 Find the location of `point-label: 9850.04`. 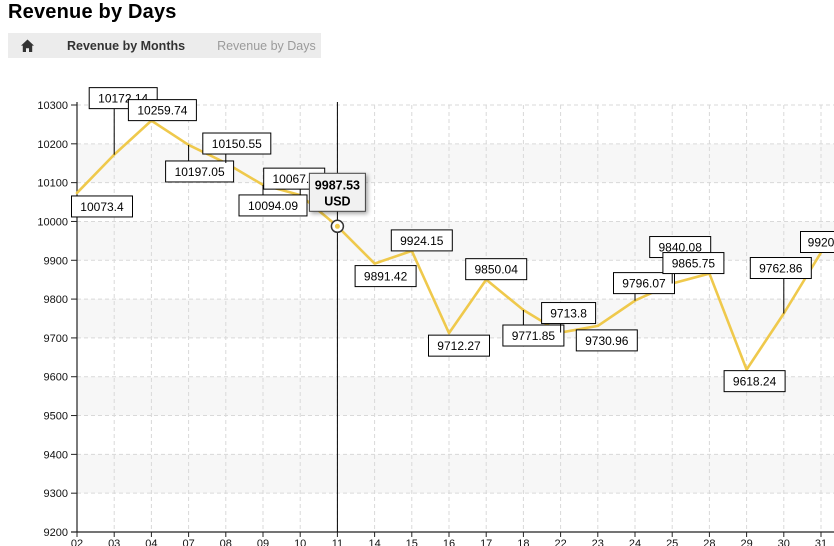

point-label: 9850.04 is located at coordinates (497, 270).